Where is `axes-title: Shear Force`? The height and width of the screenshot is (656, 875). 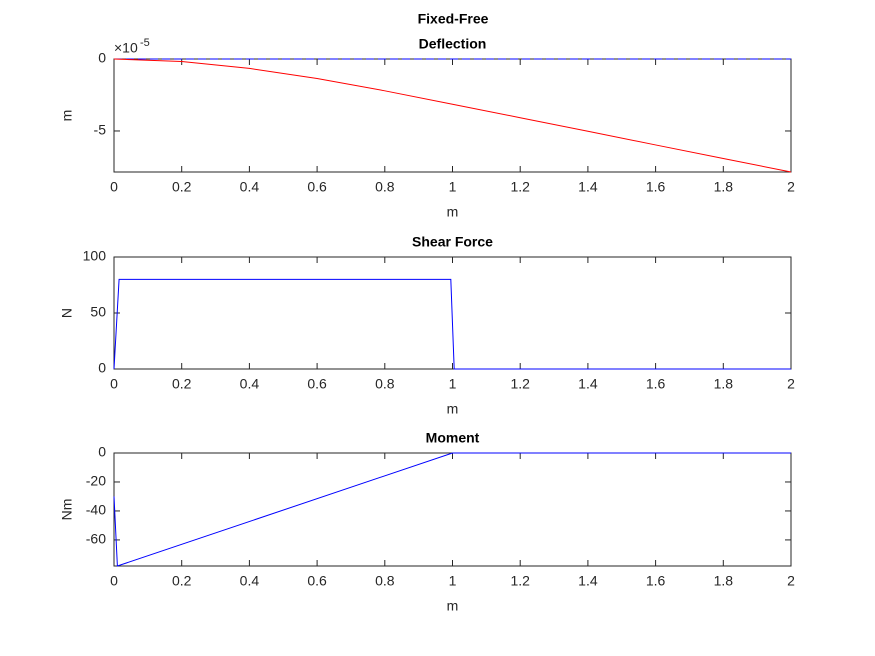 axes-title: Shear Force is located at coordinates (452, 242).